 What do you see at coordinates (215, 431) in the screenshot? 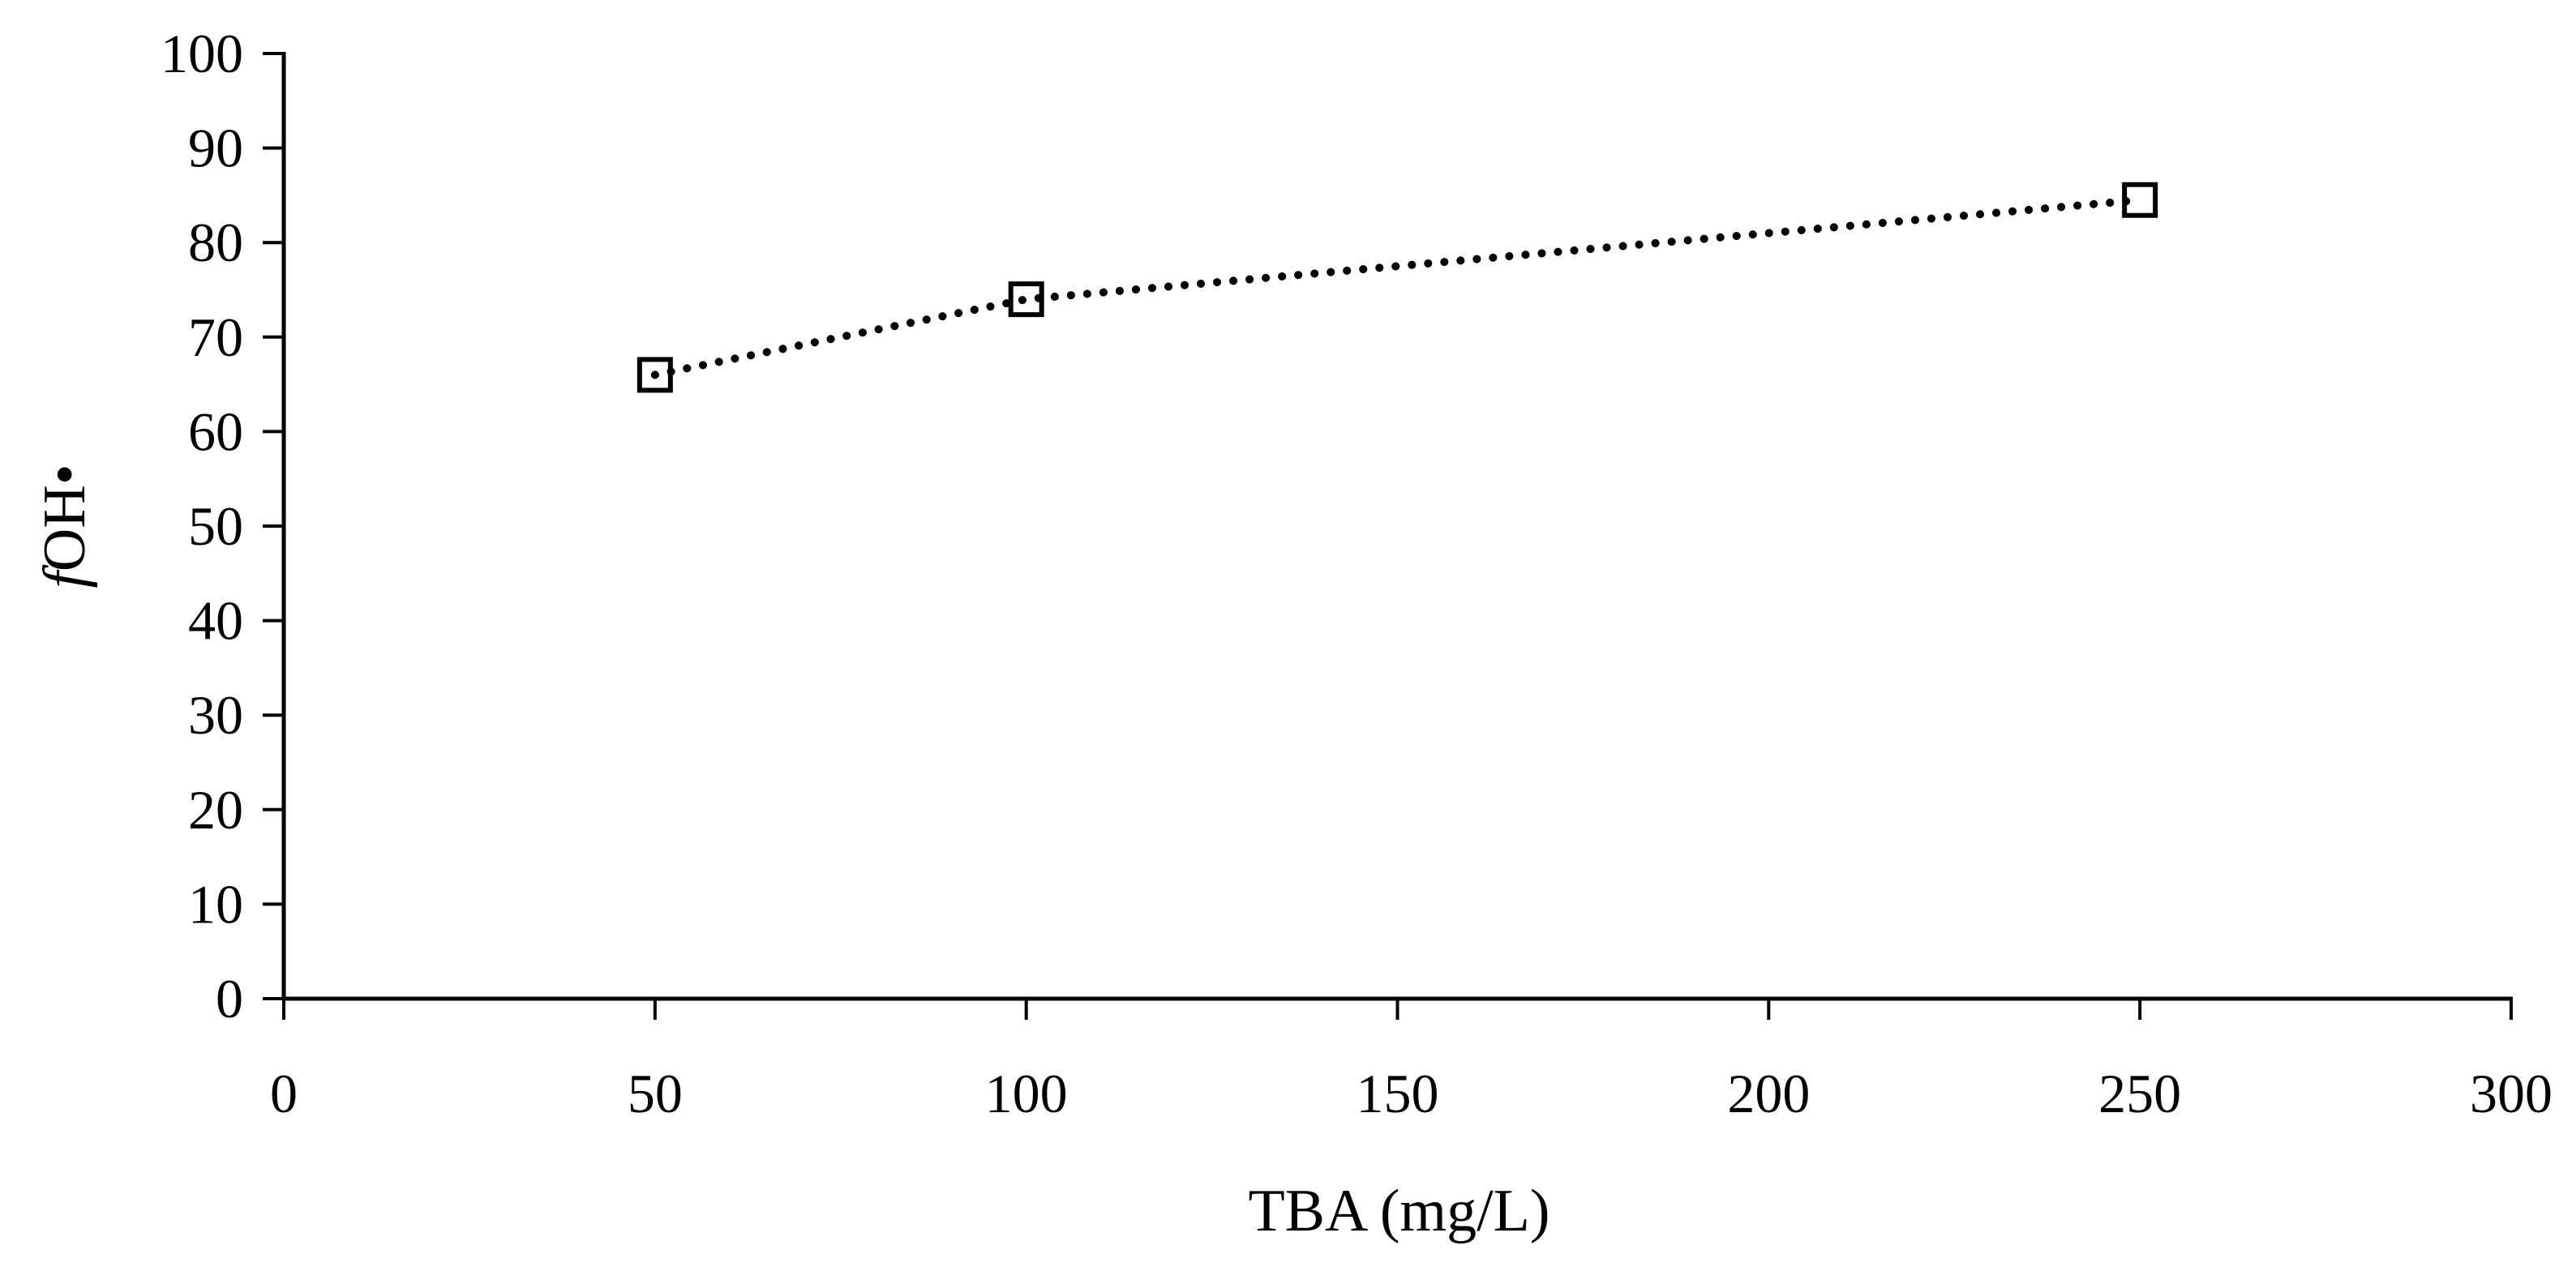
I see `y-tick-label: 60` at bounding box center [215, 431].